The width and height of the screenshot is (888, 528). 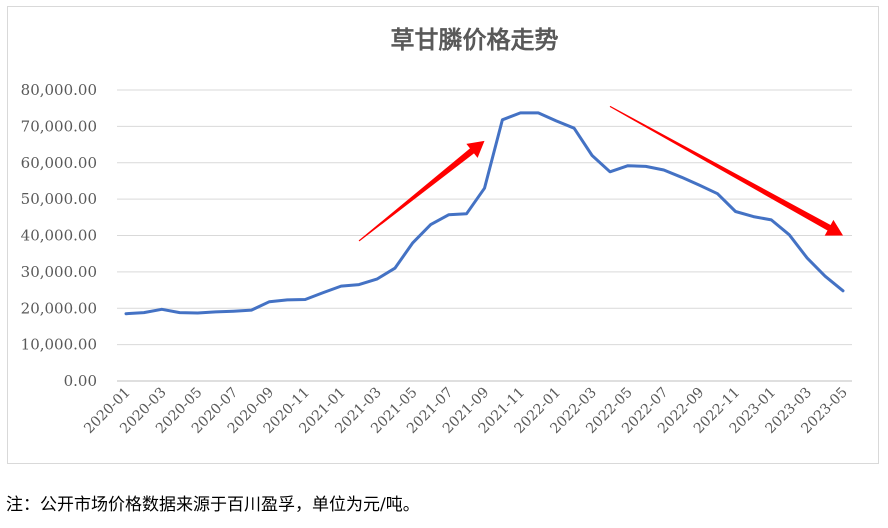 What do you see at coordinates (213, 505) in the screenshot?
I see `source-note: 注：公开市场价格数据来源于百川盈孚，单位为元/吨。` at bounding box center [213, 505].